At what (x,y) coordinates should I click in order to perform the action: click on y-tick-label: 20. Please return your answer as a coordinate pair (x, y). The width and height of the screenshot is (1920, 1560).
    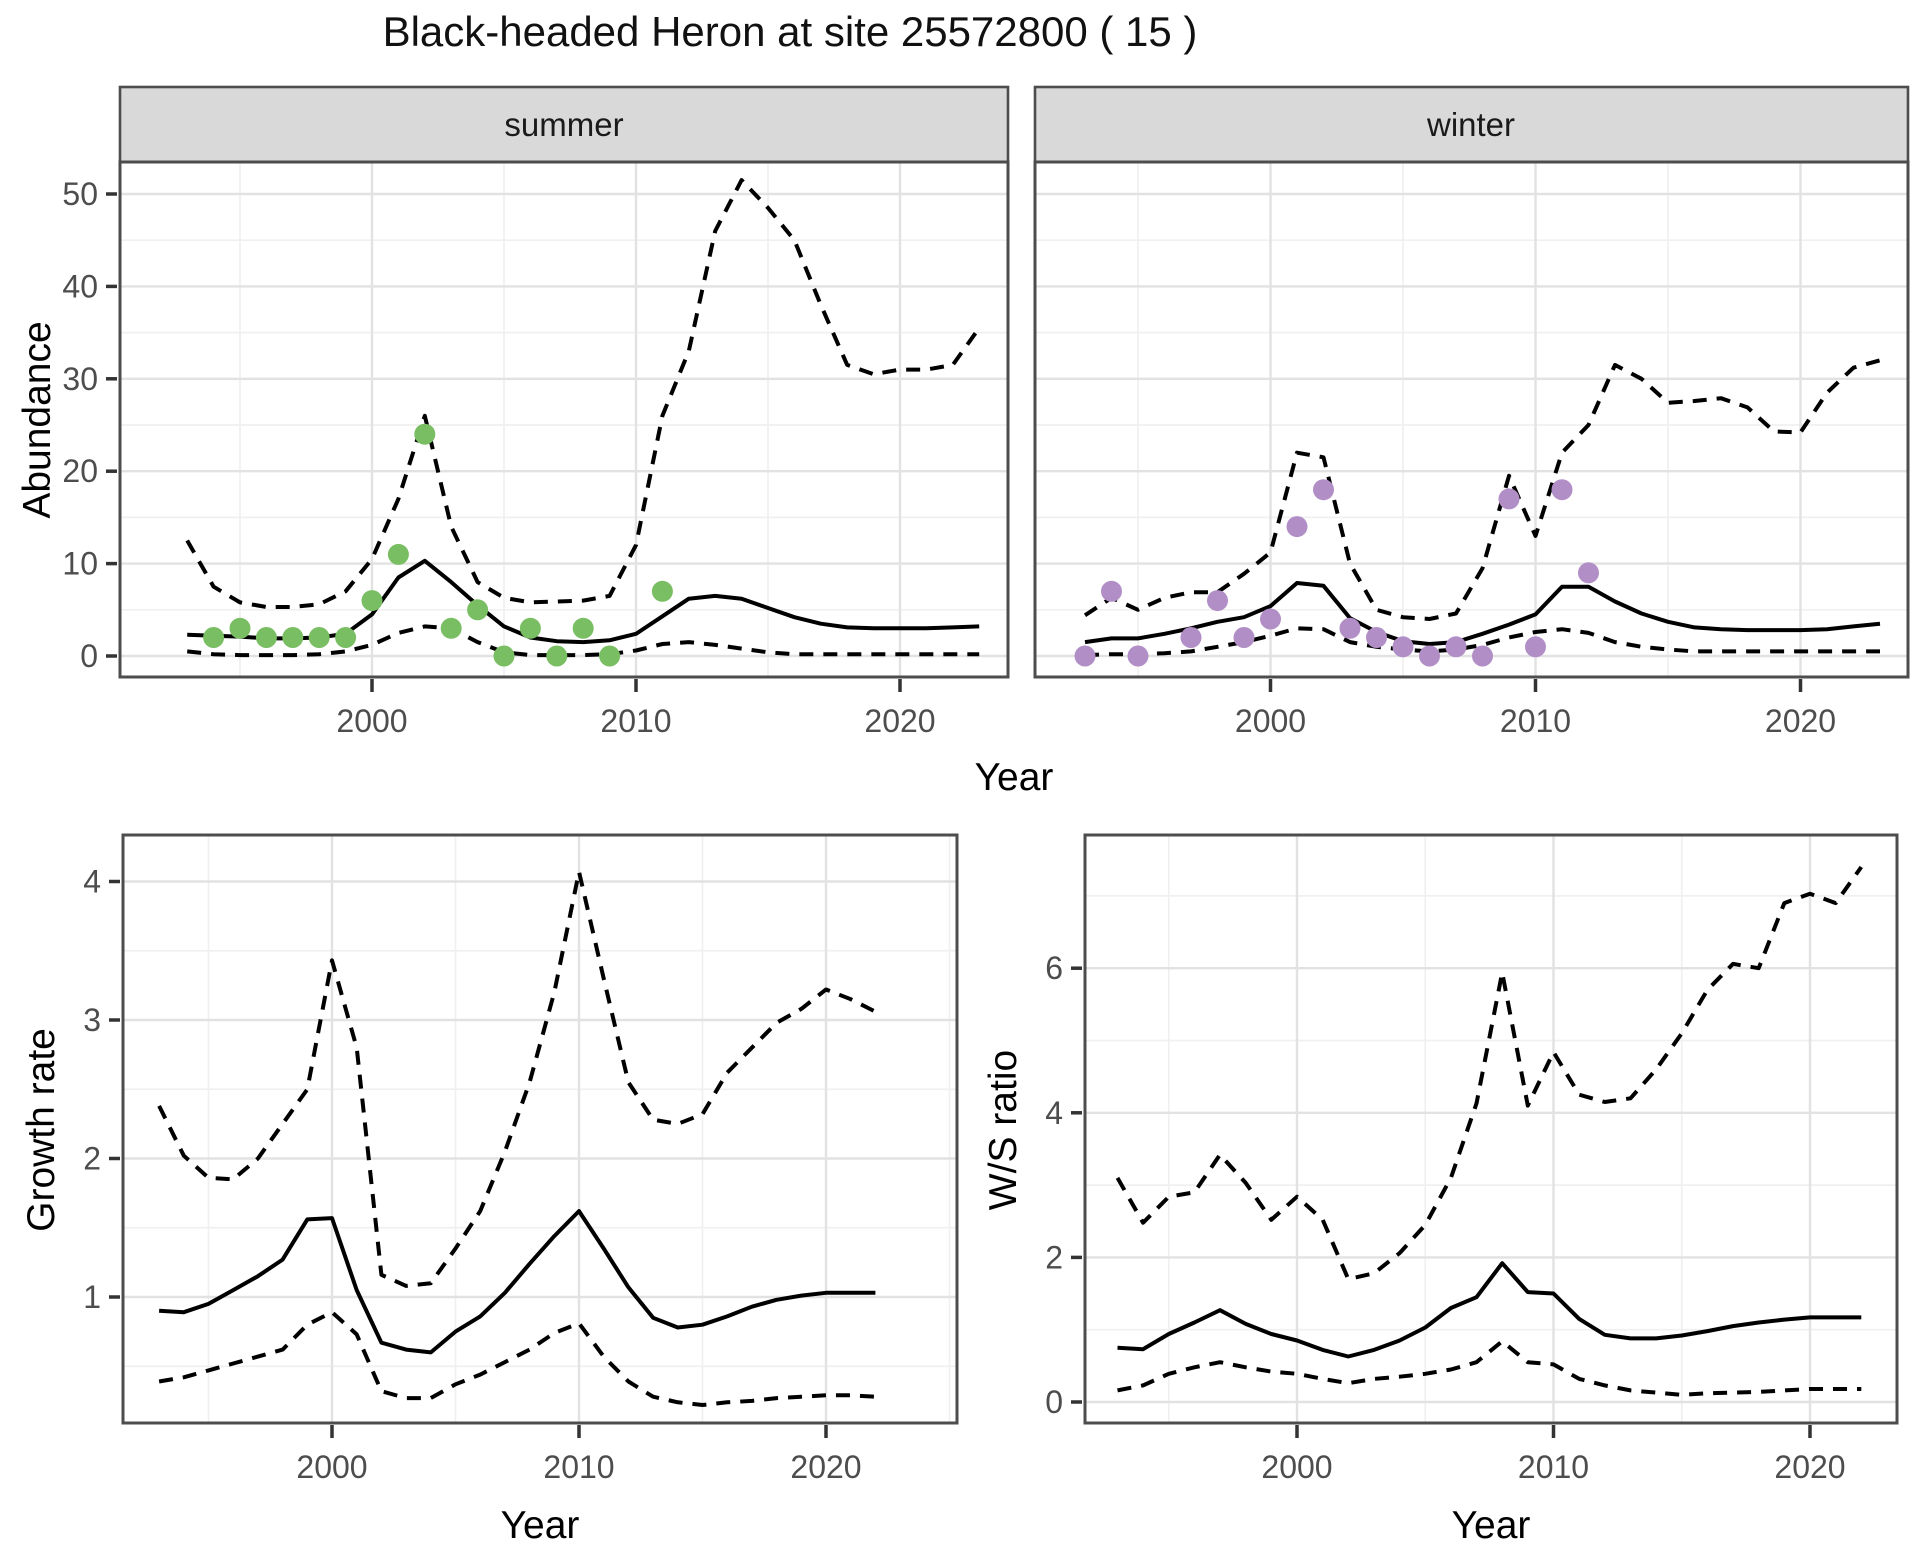
    Looking at the image, I should click on (80, 471).